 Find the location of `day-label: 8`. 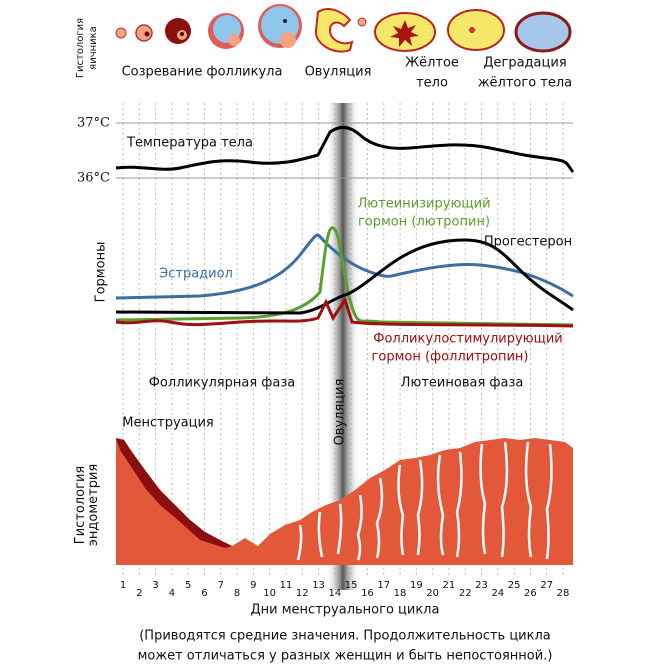

day-label: 8 is located at coordinates (237, 593).